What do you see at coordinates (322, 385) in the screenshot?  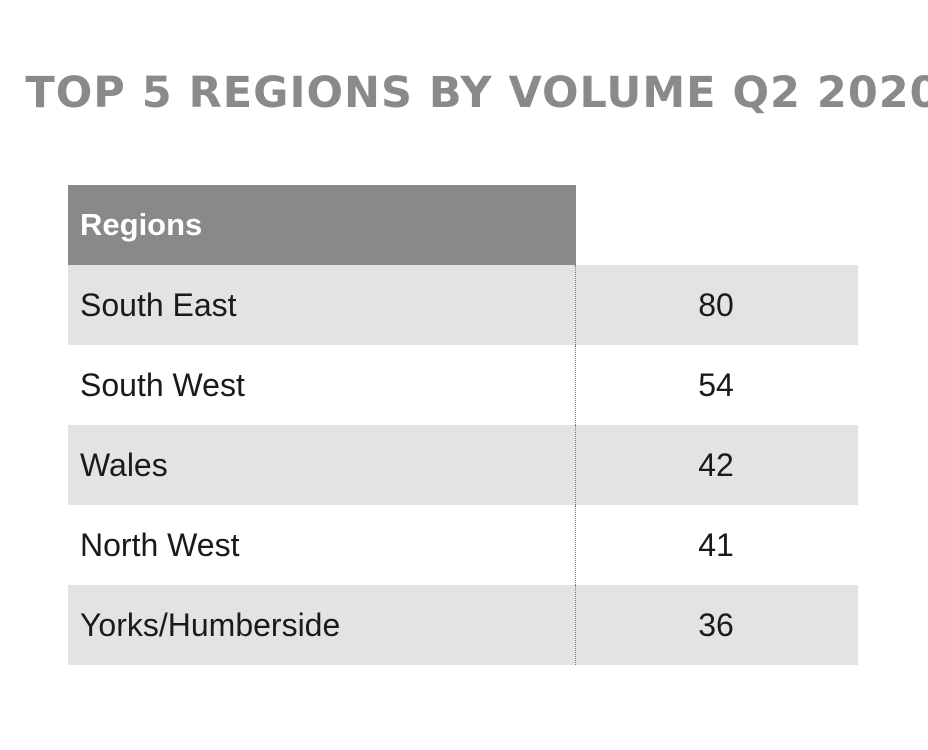 I see `region-cell: South West` at bounding box center [322, 385].